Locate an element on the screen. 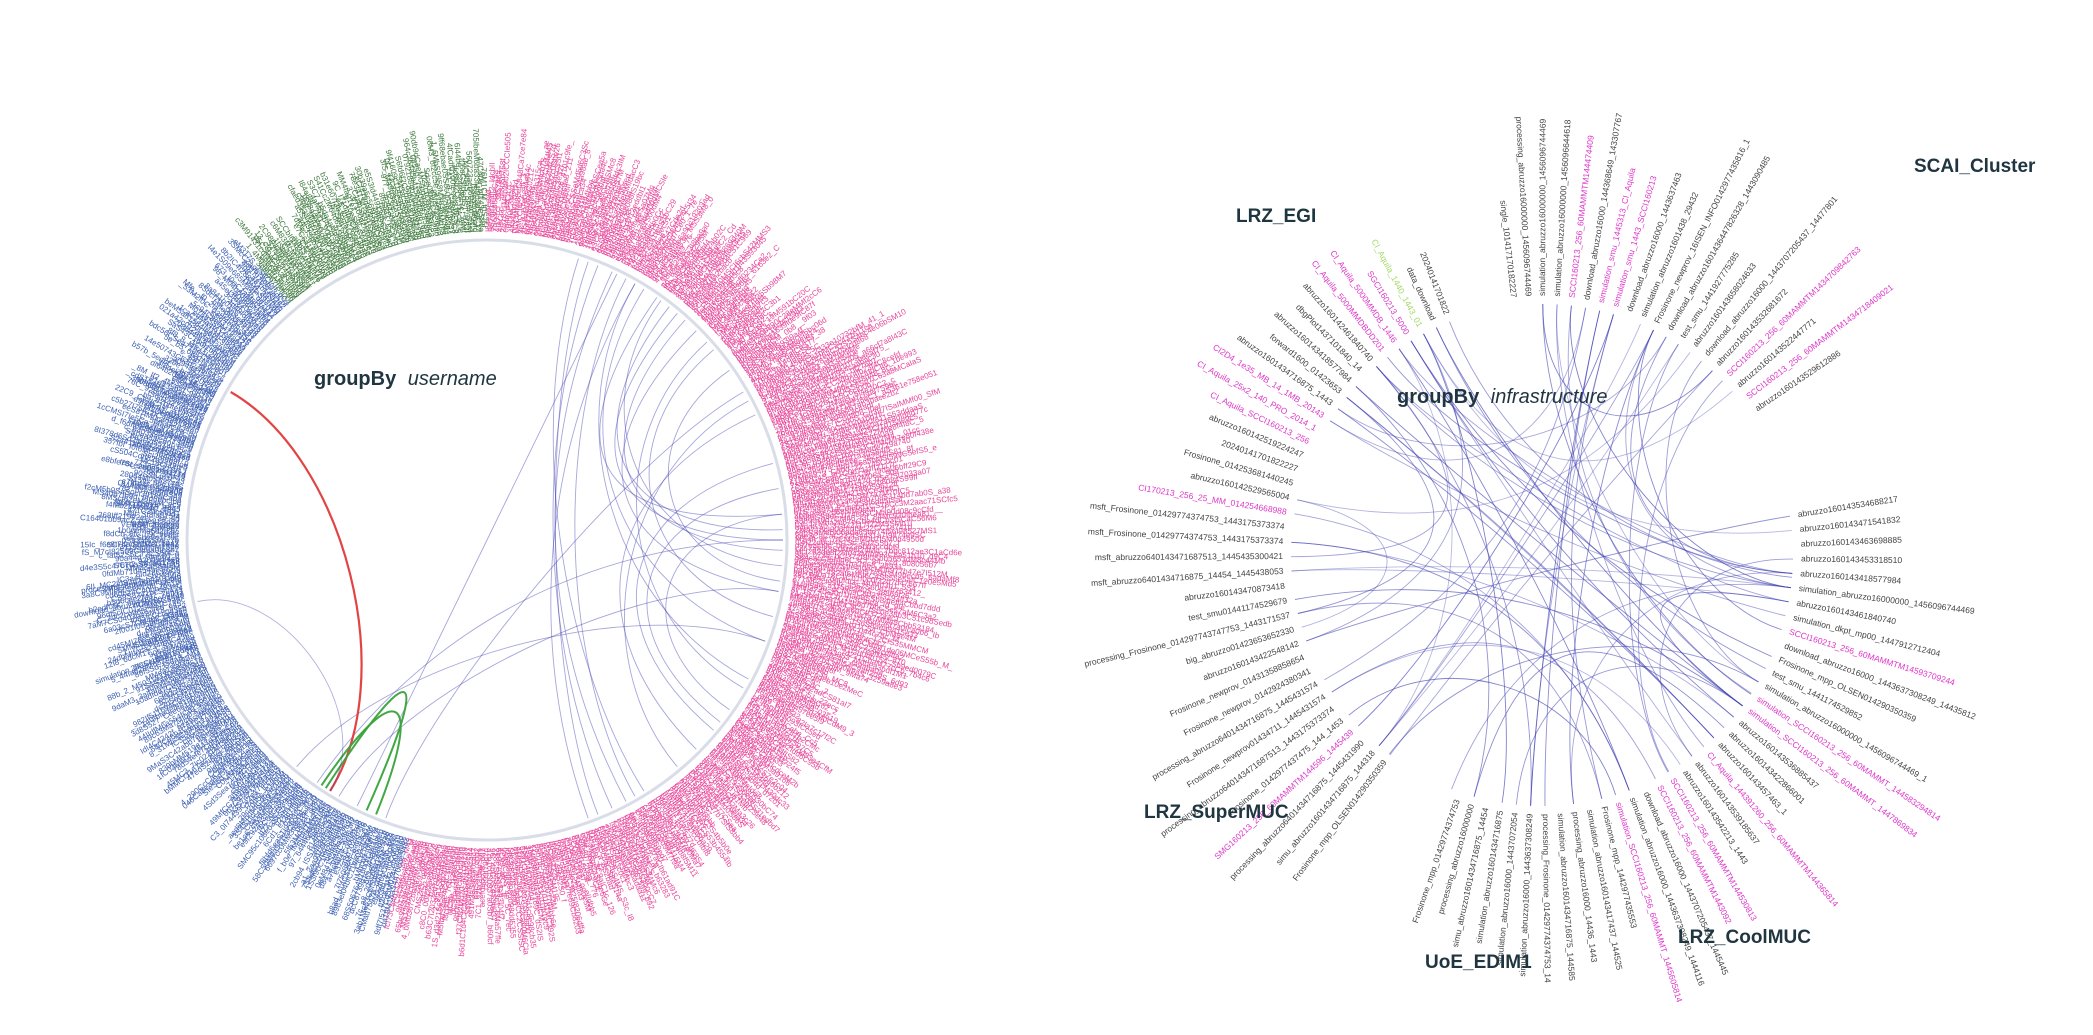 This screenshot has width=2093, height=1035. left-leaf-label: 7C1_92bc1dabSaf1 is located at coordinates (479, 882).